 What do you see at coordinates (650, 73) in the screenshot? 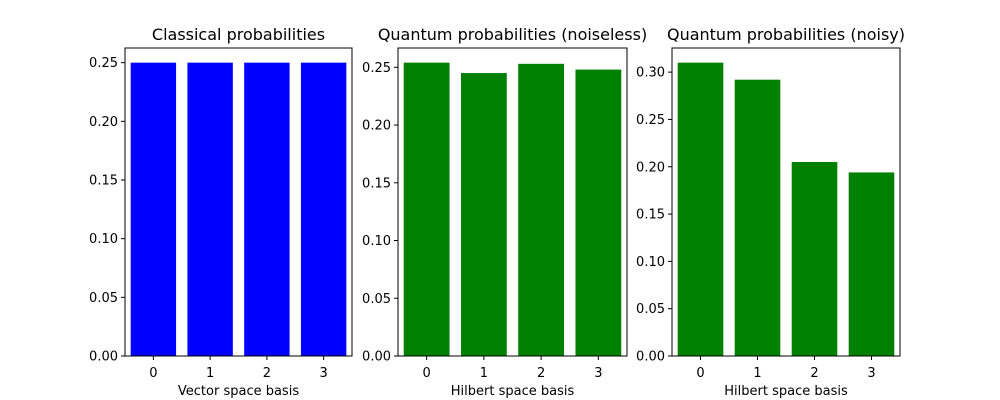
I see `y-tick-label: 0.30` at bounding box center [650, 73].